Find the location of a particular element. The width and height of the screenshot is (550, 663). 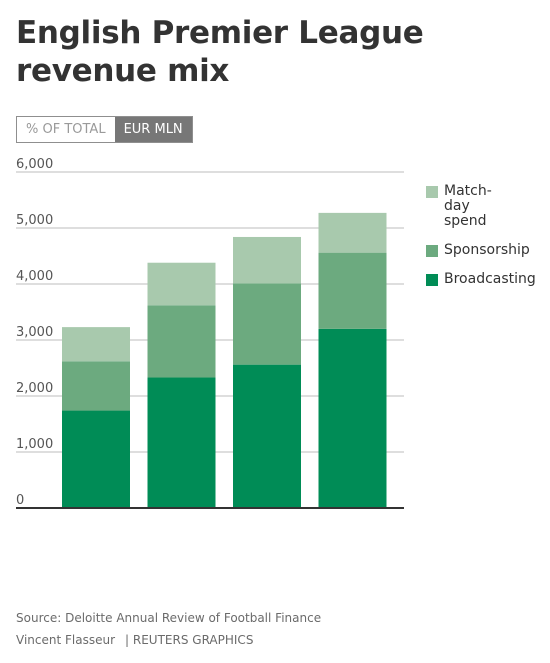

y-tick-label: 5,000 is located at coordinates (34, 220).